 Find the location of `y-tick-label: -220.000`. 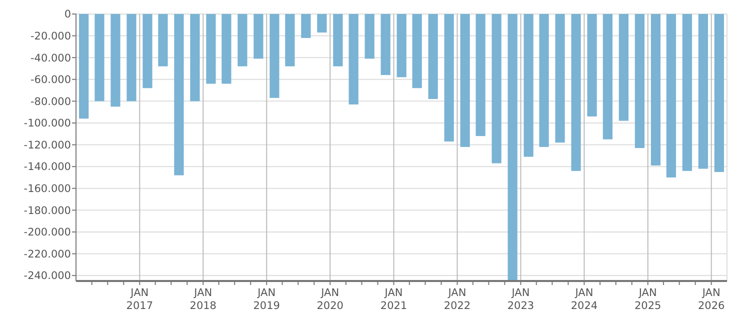

y-tick-label: -220.000 is located at coordinates (47, 254).